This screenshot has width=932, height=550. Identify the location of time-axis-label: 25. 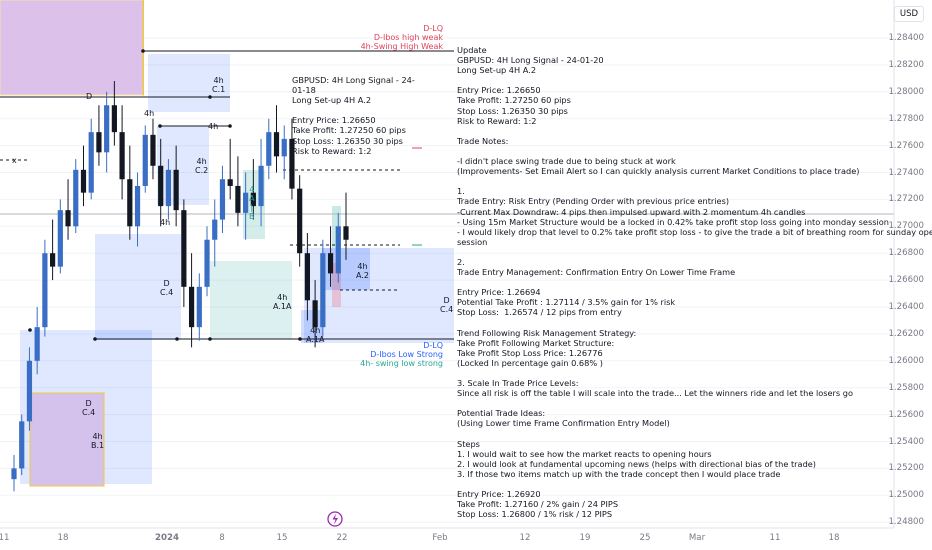
(645, 538).